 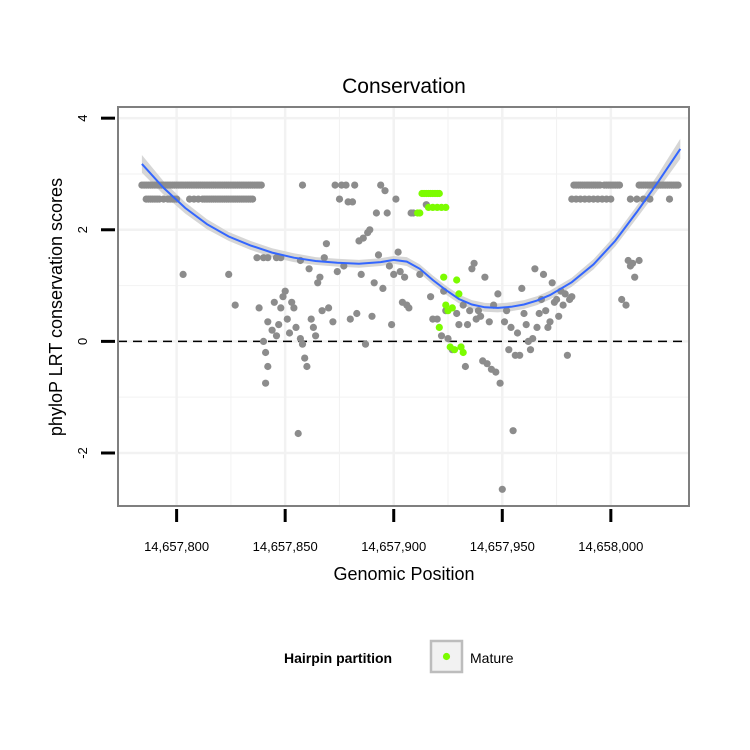 What do you see at coordinates (95, 341) in the screenshot?
I see `y-tick-2: 0` at bounding box center [95, 341].